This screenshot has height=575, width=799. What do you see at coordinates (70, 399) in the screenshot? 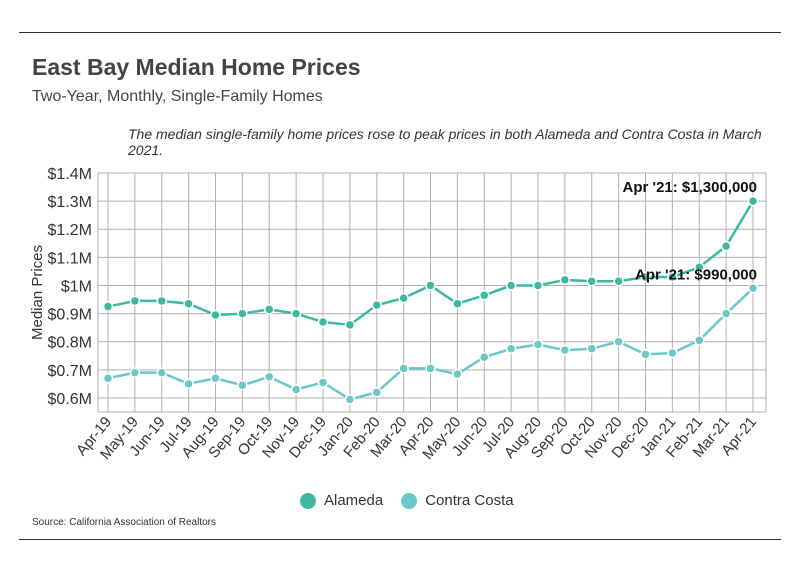
I see `y-tick-label: $0.6M` at bounding box center [70, 399].